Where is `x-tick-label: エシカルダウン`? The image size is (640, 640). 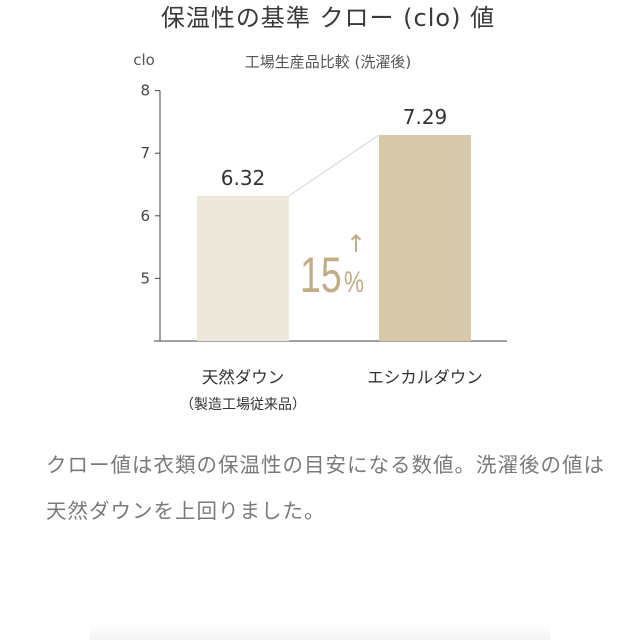 x-tick-label: エシカルダウン is located at coordinates (425, 377).